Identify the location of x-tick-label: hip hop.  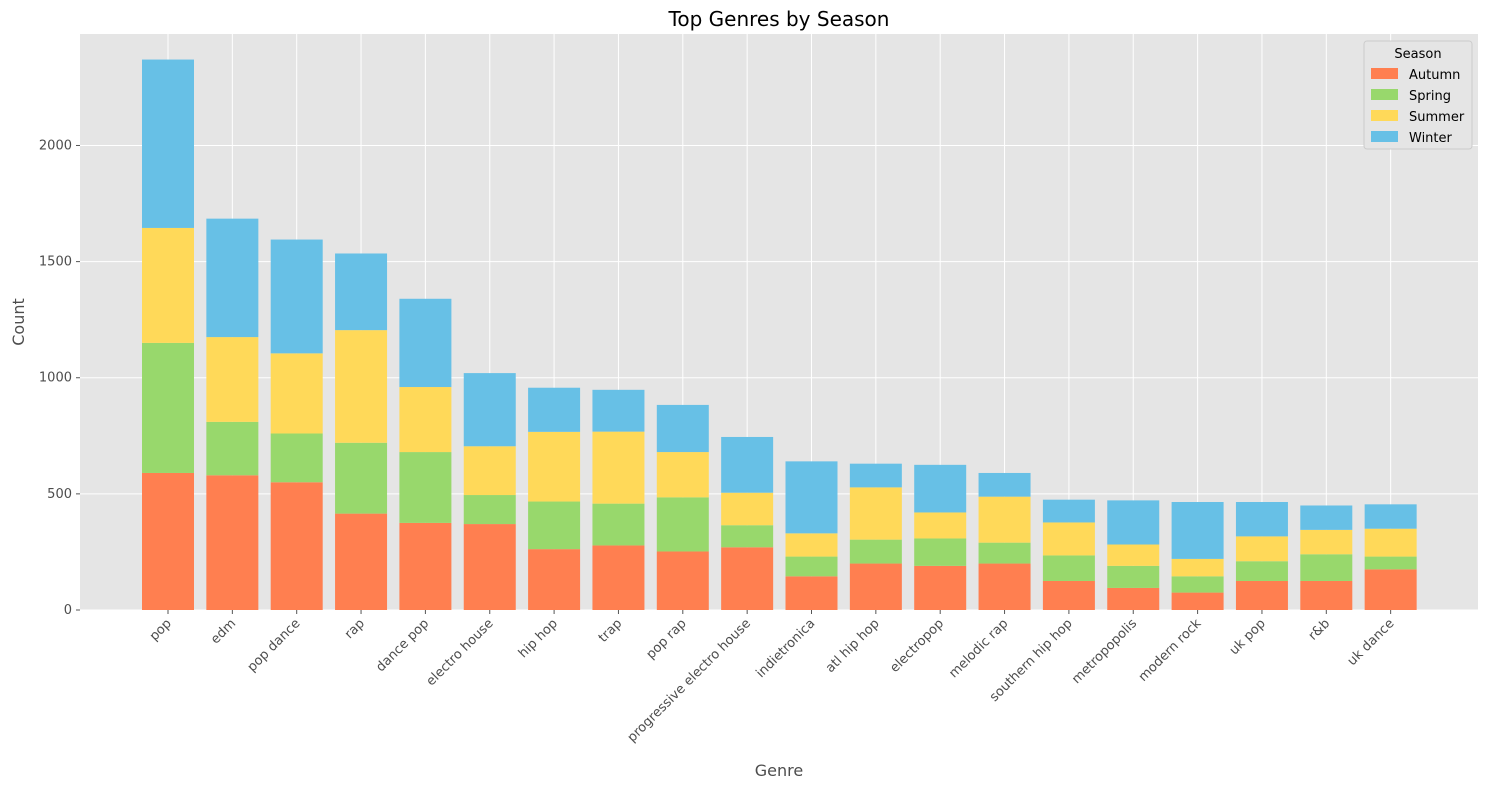
(538, 638).